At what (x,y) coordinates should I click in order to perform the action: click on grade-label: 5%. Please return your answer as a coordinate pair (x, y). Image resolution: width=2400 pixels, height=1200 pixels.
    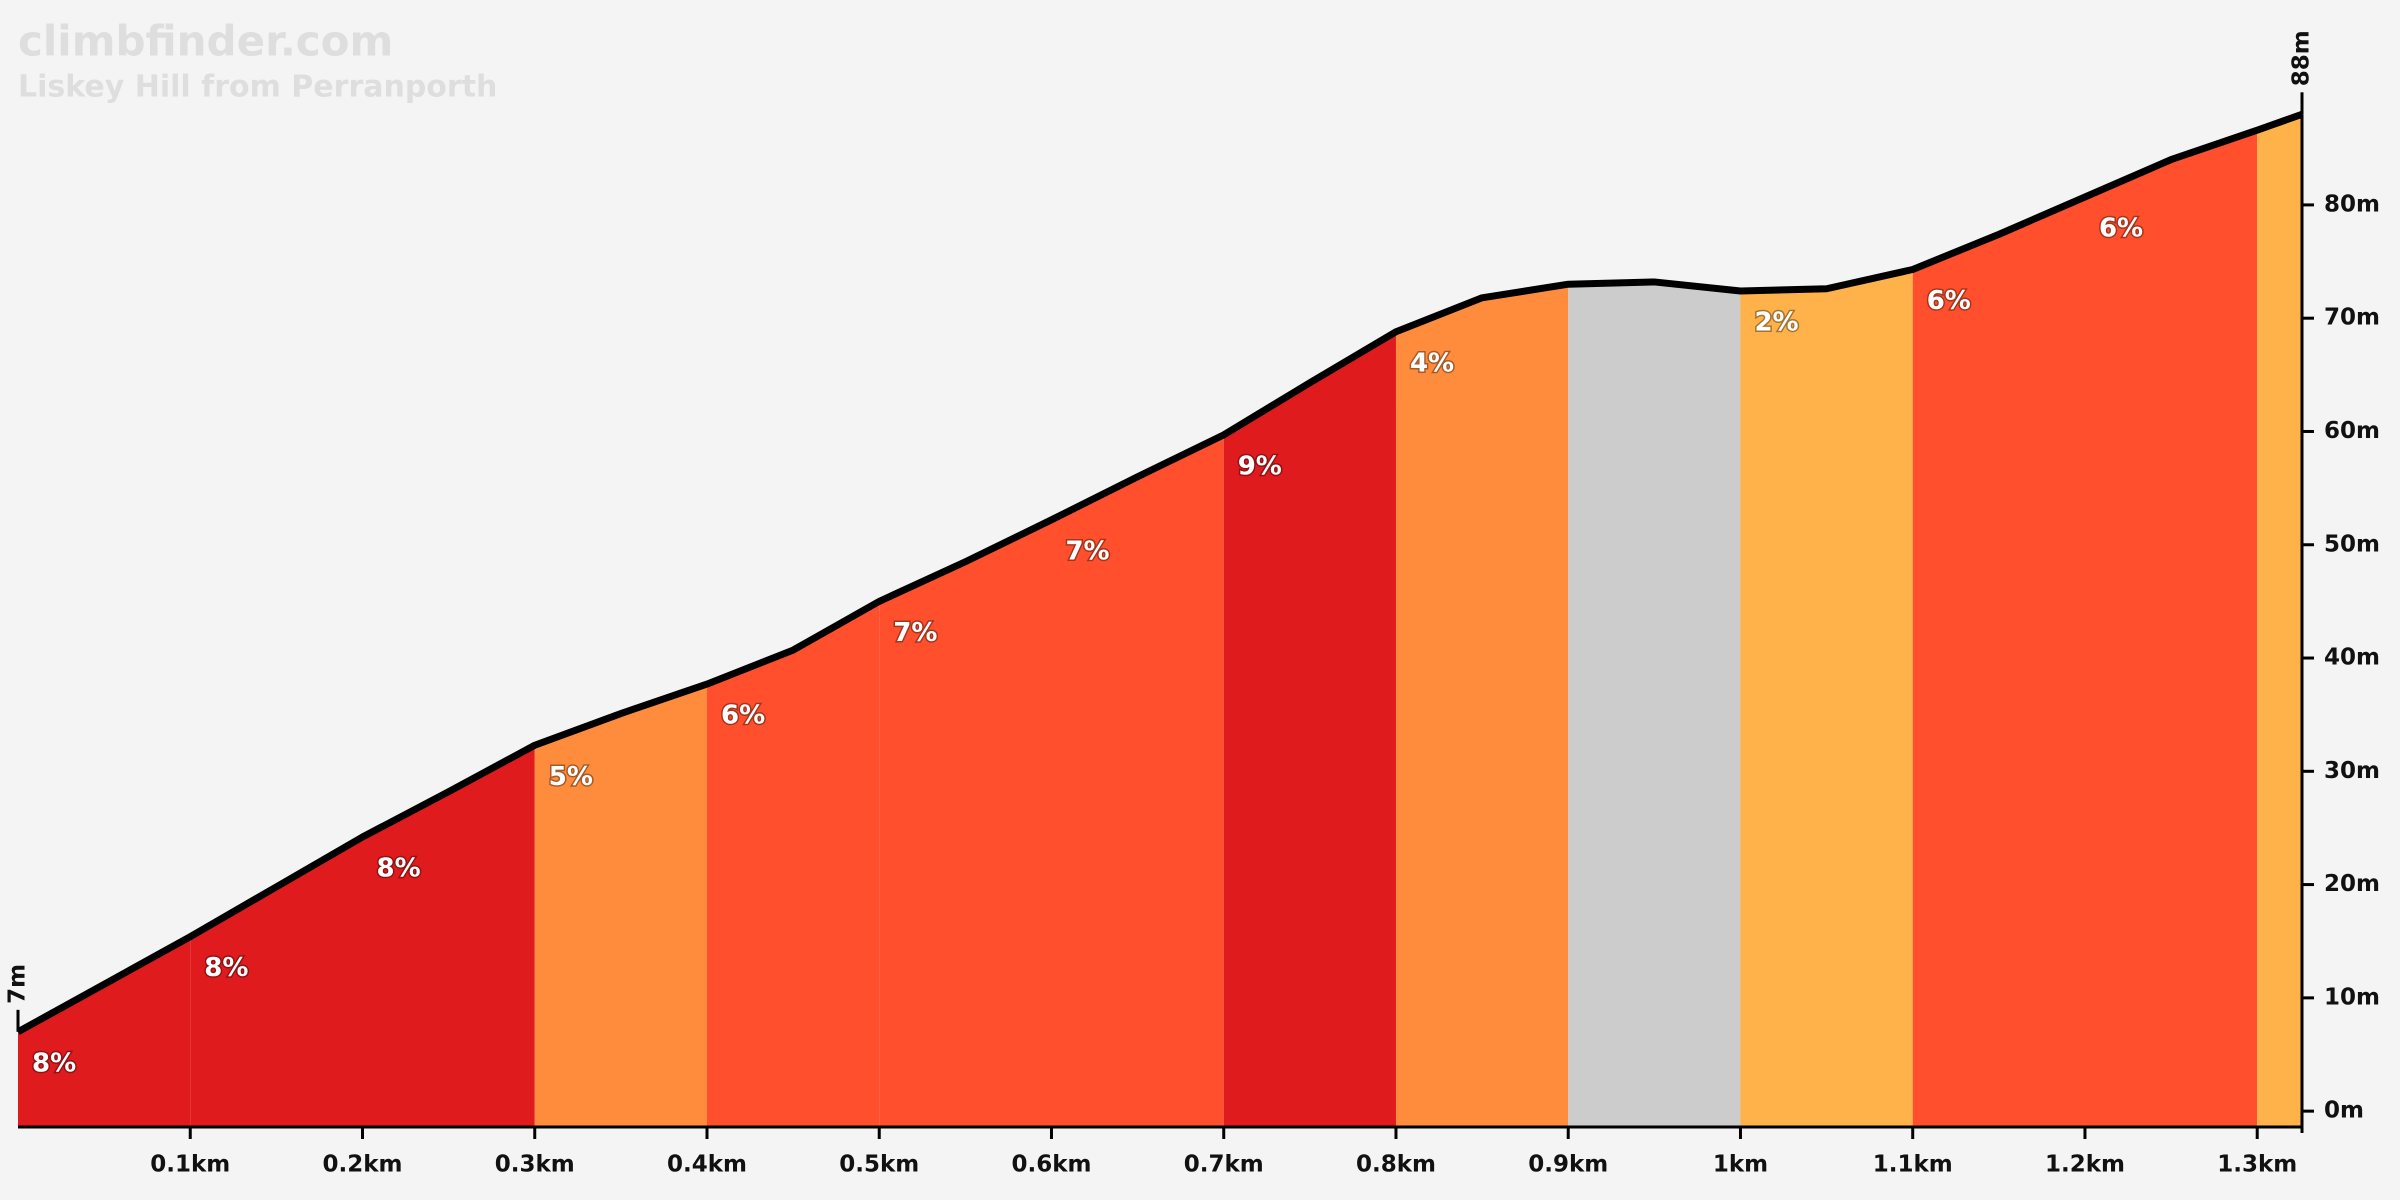
    Looking at the image, I should click on (571, 777).